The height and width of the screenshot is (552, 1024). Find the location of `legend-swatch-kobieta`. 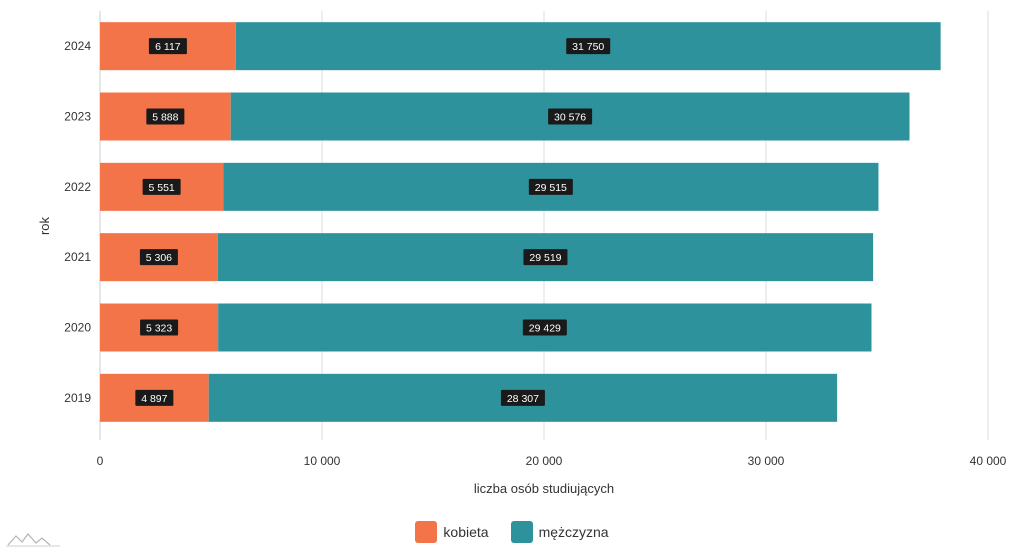

legend-swatch-kobieta is located at coordinates (426, 532).